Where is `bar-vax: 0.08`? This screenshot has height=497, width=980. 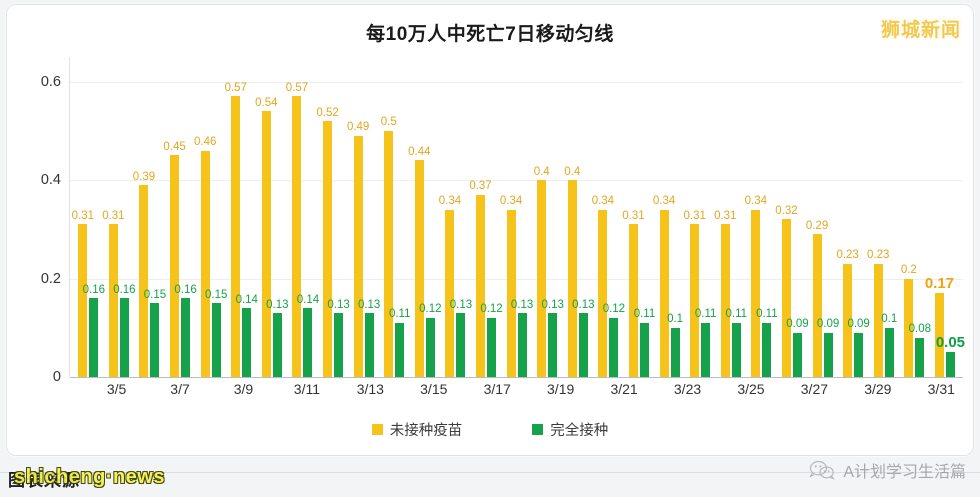
bar-vax: 0.08 is located at coordinates (920, 350).